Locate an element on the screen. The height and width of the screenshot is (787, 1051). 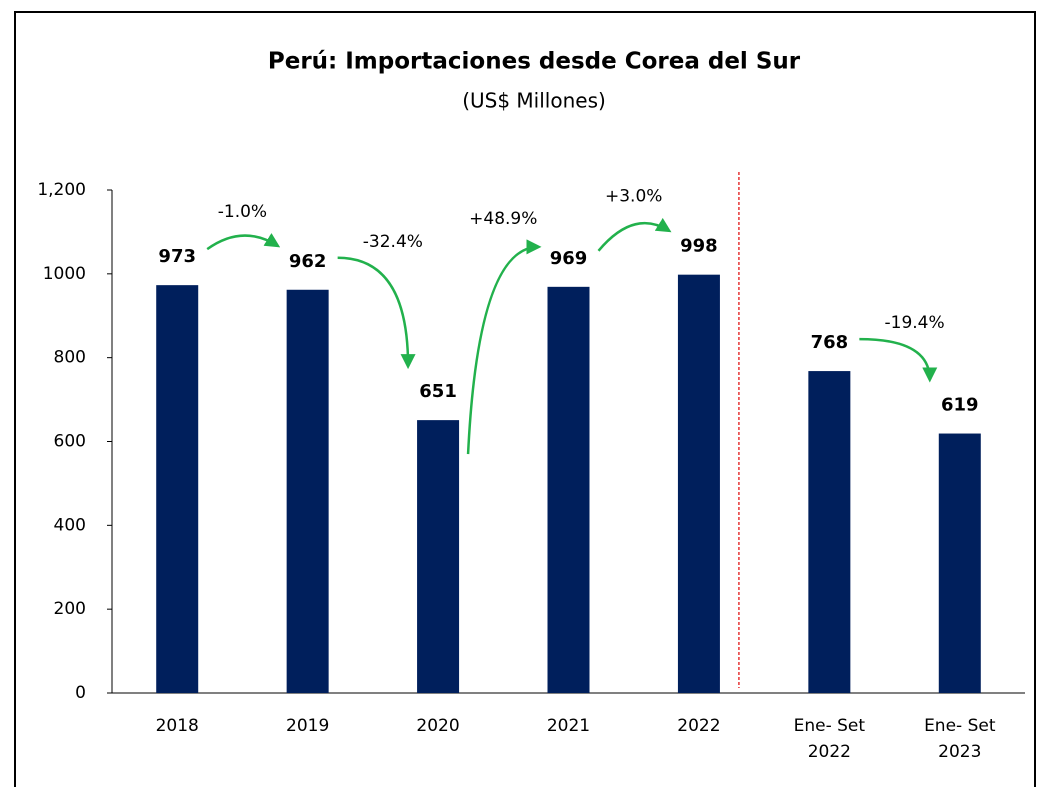
value-label: 651 is located at coordinates (438, 391).